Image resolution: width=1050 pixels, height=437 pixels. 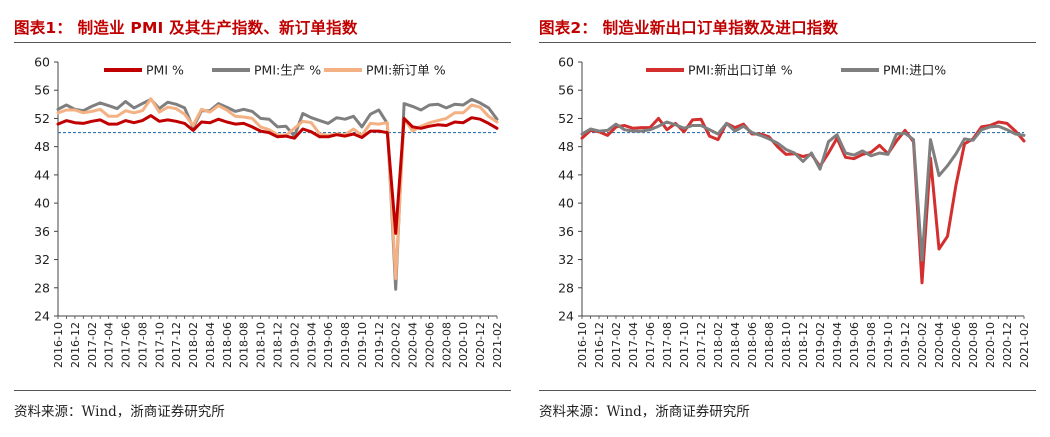 I want to click on legend-label: PMI %, so click(x=165, y=70).